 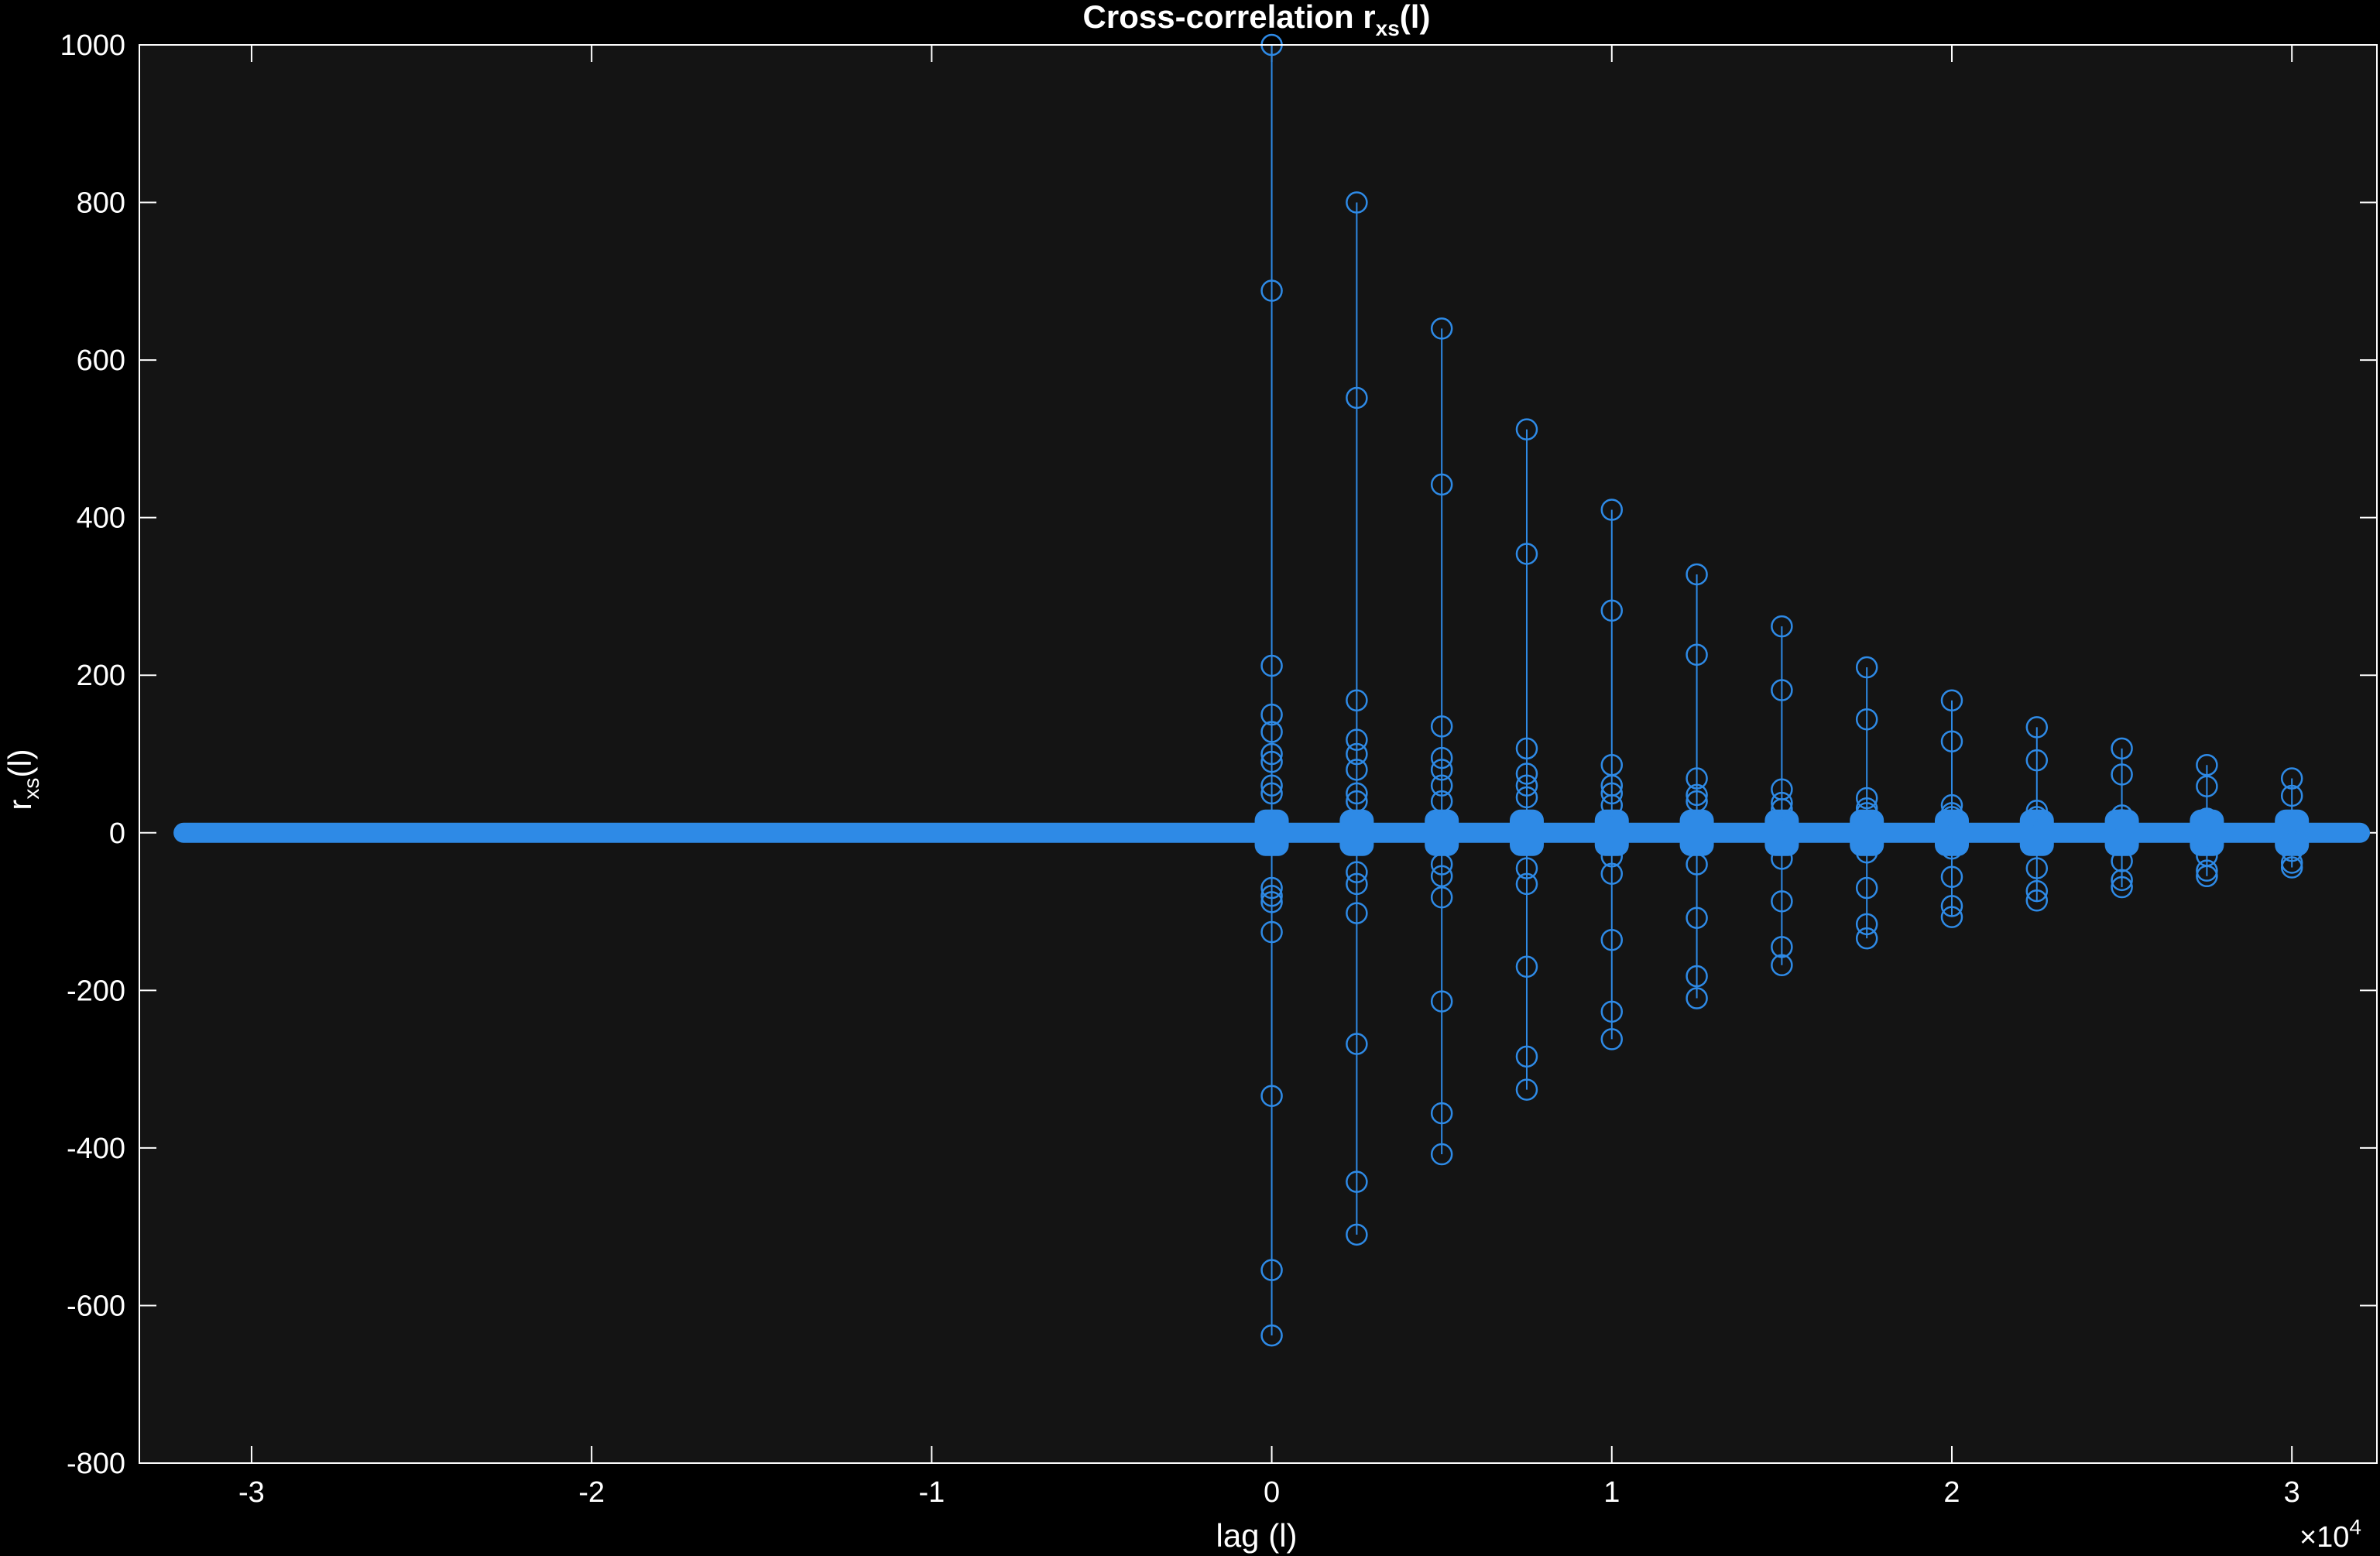 I want to click on y-axis-label-tail: (l), so click(x=20, y=763).